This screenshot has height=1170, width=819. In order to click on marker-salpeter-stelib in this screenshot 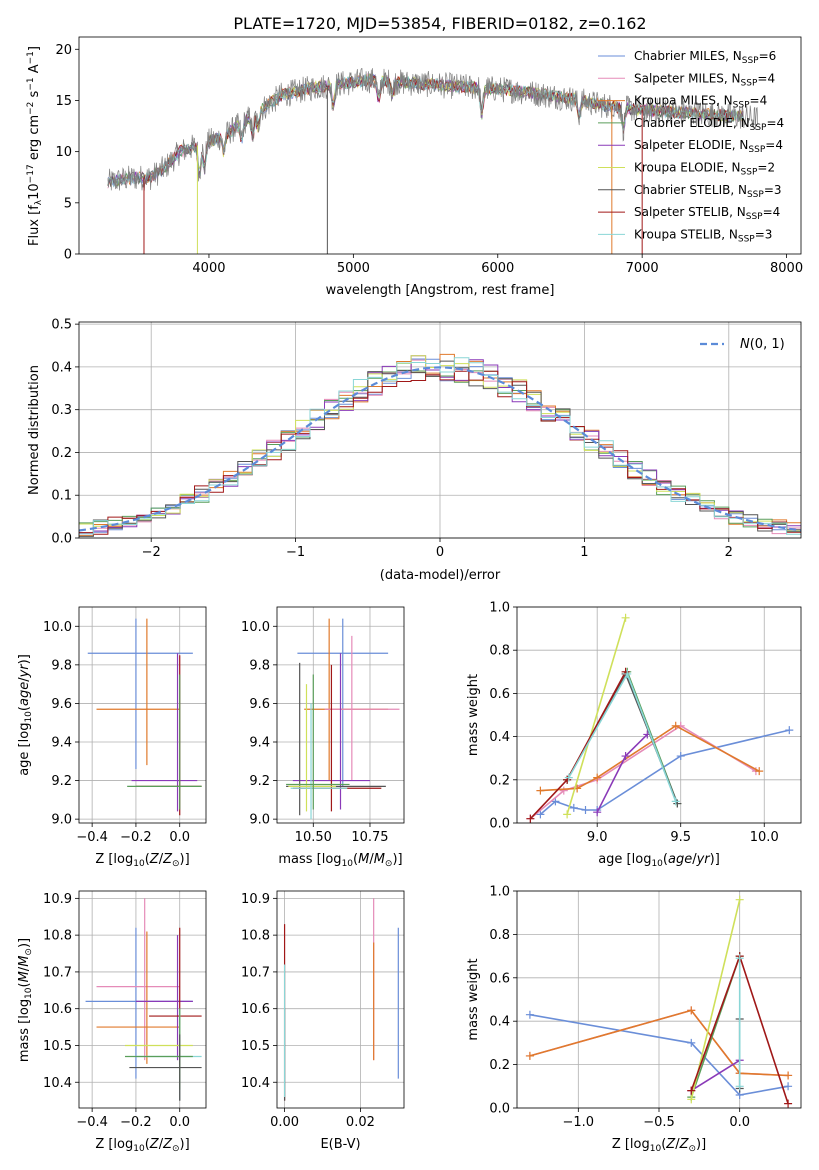, I will do `click(788, 1103)`.